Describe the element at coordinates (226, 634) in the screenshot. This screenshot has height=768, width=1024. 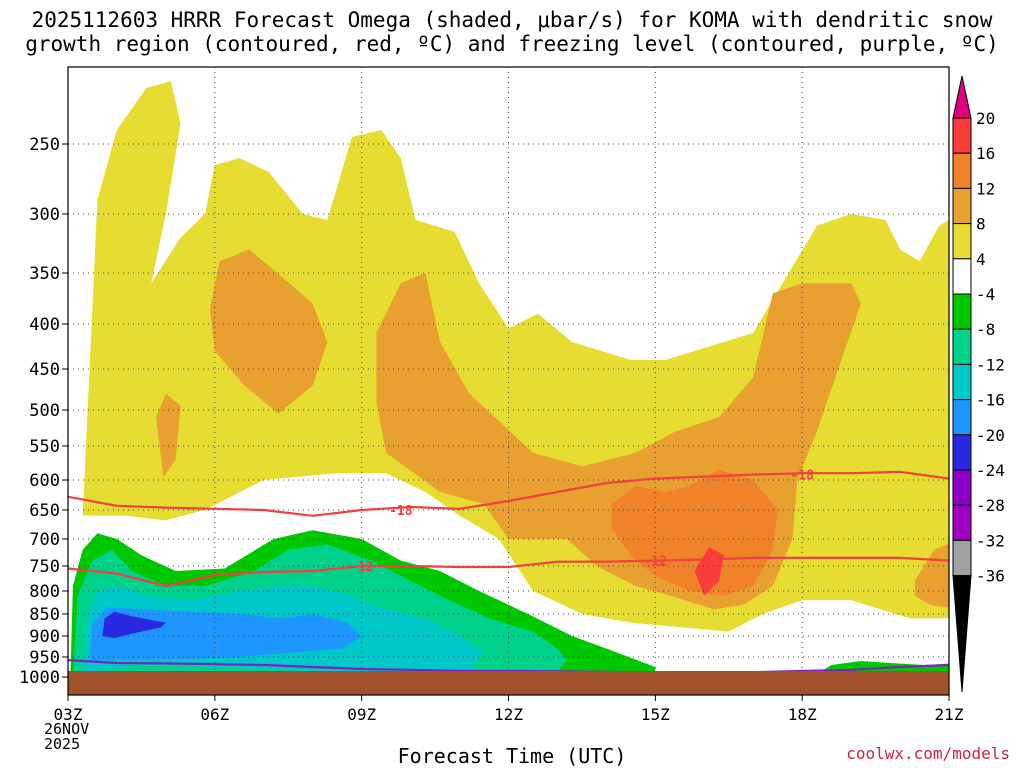
I see `omega-region--20-to--16` at that location.